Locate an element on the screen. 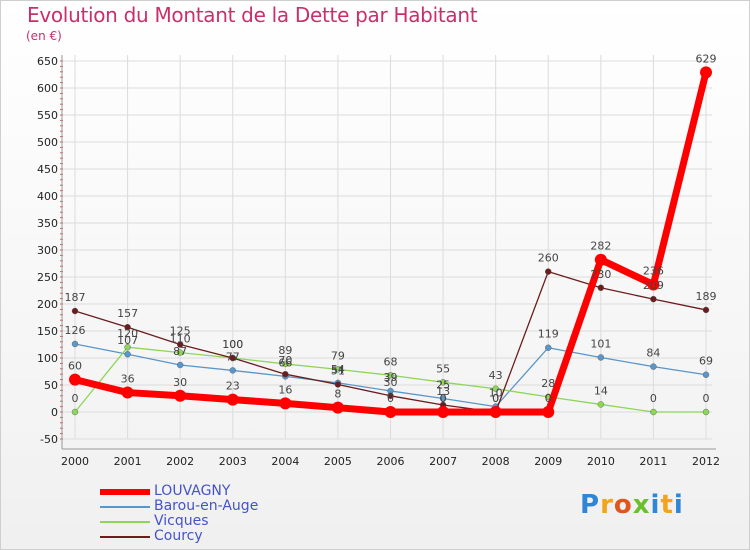 The height and width of the screenshot is (550, 750). data-label-vicques: 79 is located at coordinates (338, 355).